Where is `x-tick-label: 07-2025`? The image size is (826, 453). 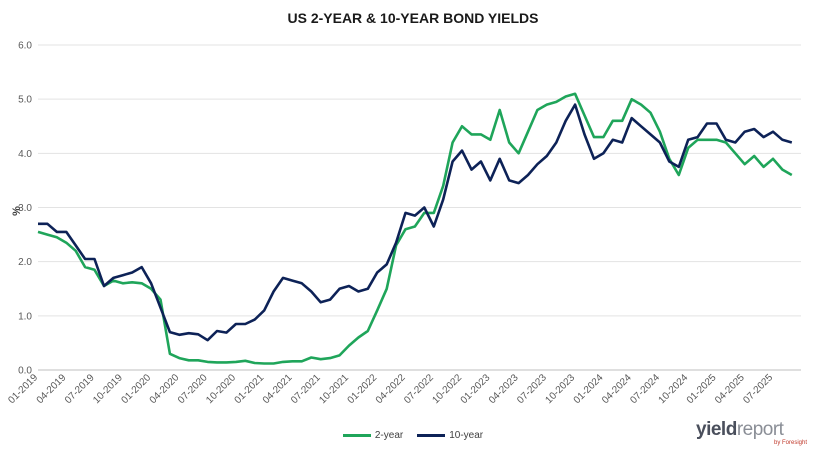
x-tick-label: 07-2025 is located at coordinates (758, 389).